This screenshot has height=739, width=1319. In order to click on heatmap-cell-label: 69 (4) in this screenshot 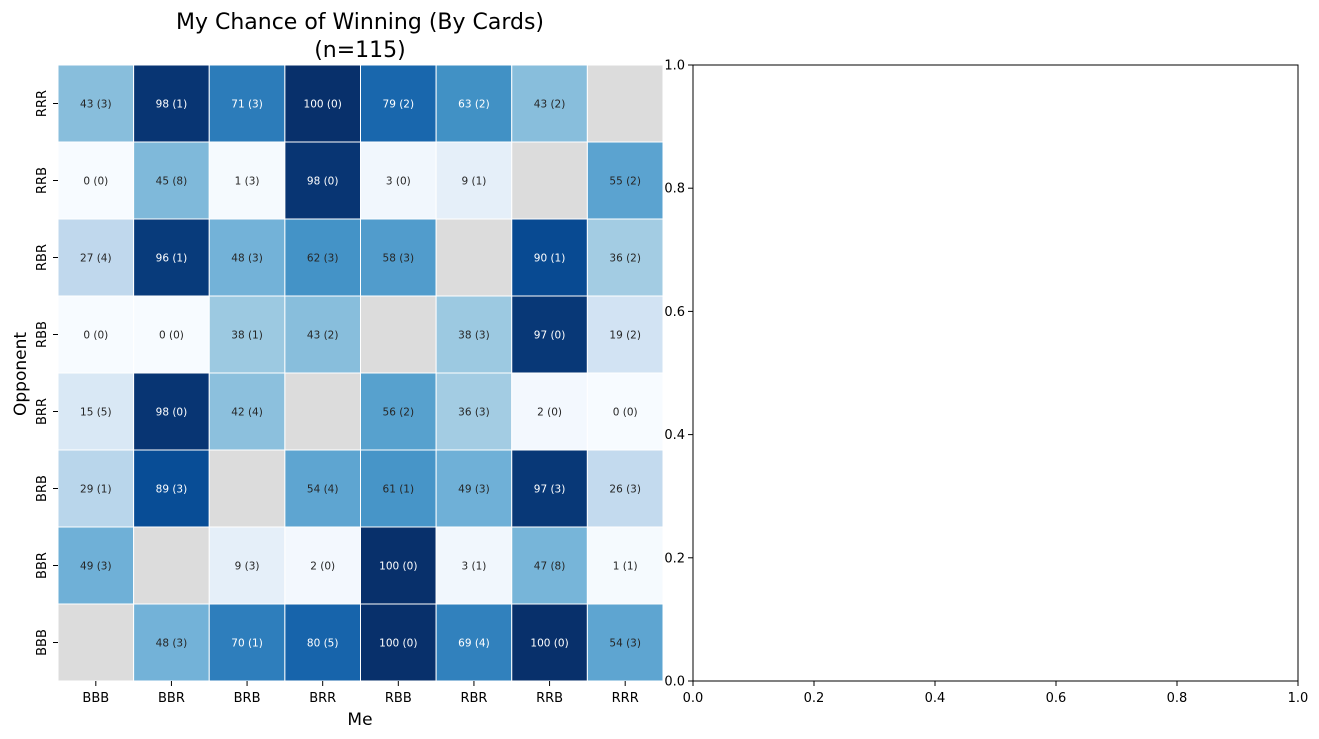, I will do `click(474, 644)`.